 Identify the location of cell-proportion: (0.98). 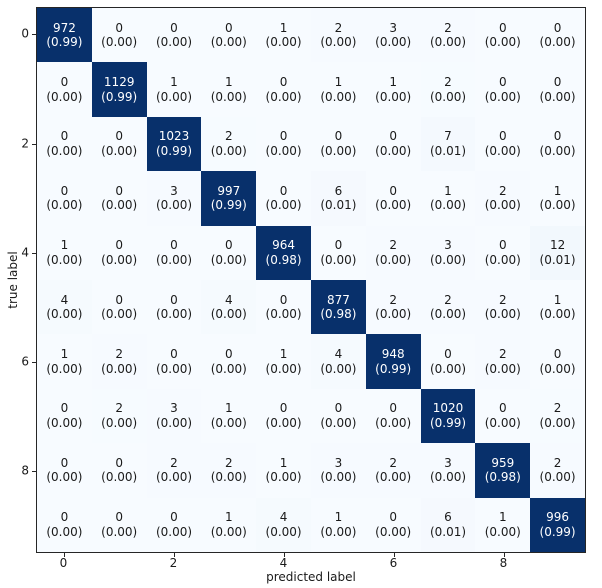
(338, 314).